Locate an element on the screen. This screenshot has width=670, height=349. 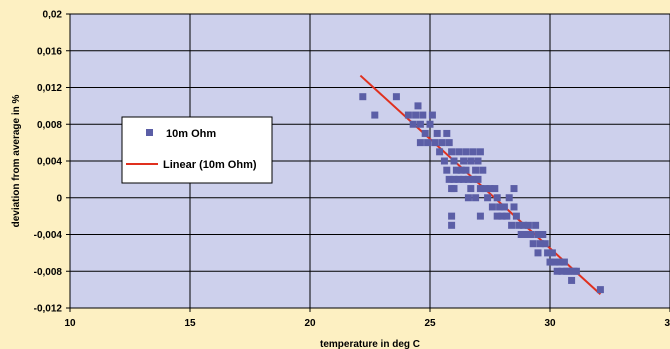
x-tick-label: 30 is located at coordinates (550, 323).